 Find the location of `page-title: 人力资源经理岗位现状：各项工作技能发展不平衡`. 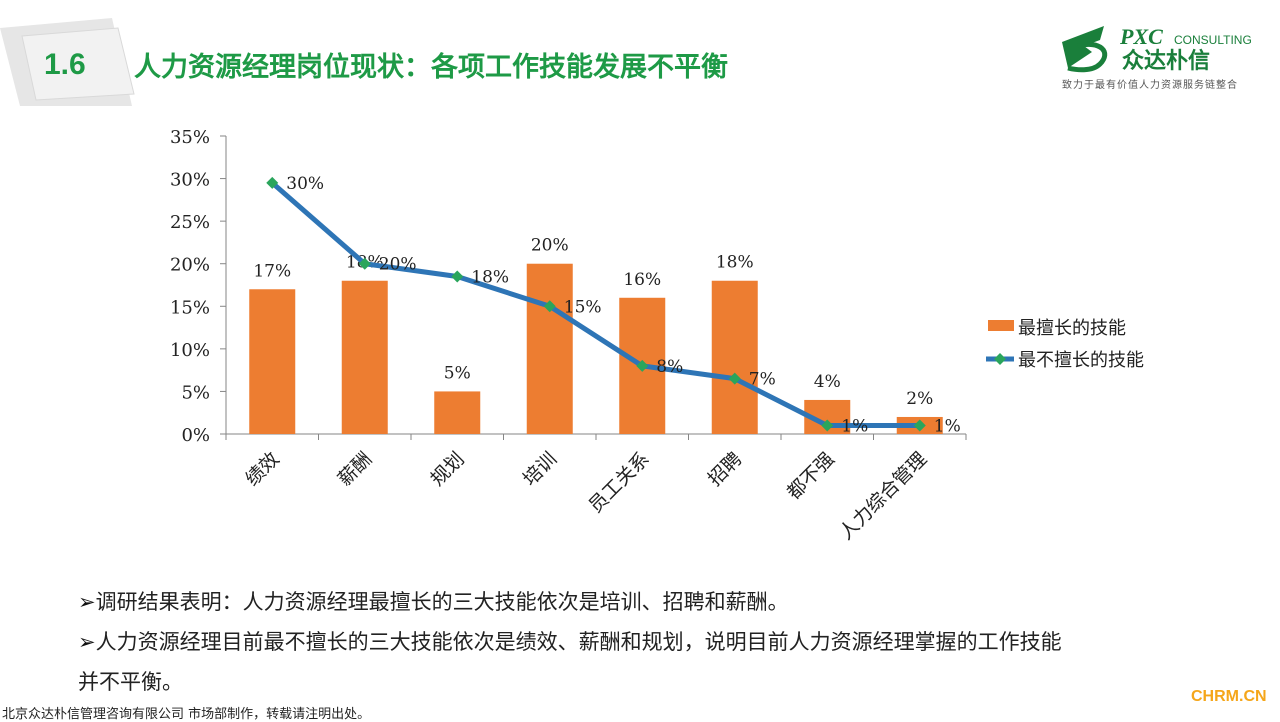

page-title: 人力资源经理岗位现状：各项工作技能发展不平衡 is located at coordinates (431, 67).